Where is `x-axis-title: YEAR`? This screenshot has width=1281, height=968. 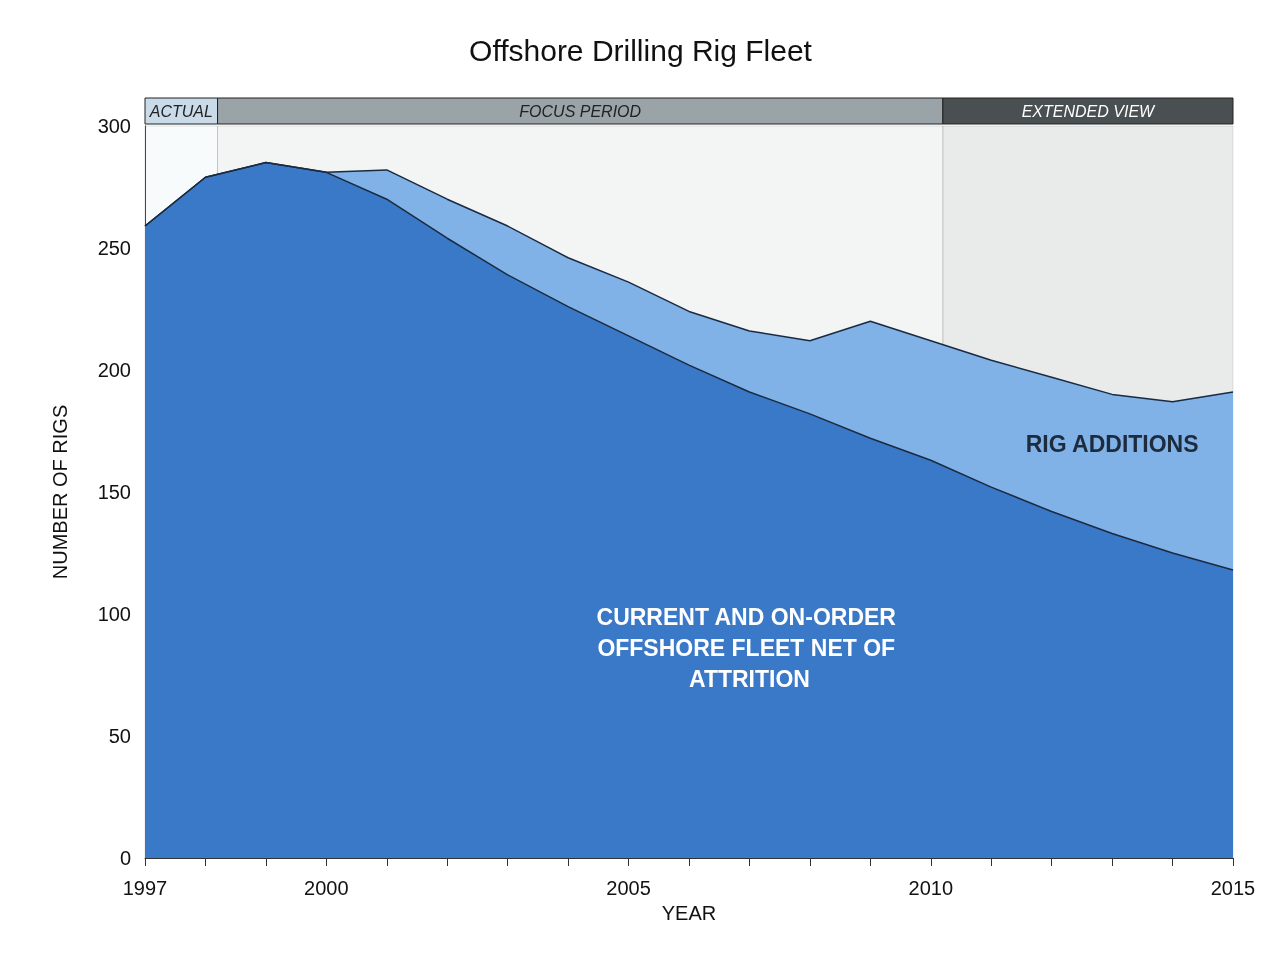
x-axis-title: YEAR is located at coordinates (689, 913).